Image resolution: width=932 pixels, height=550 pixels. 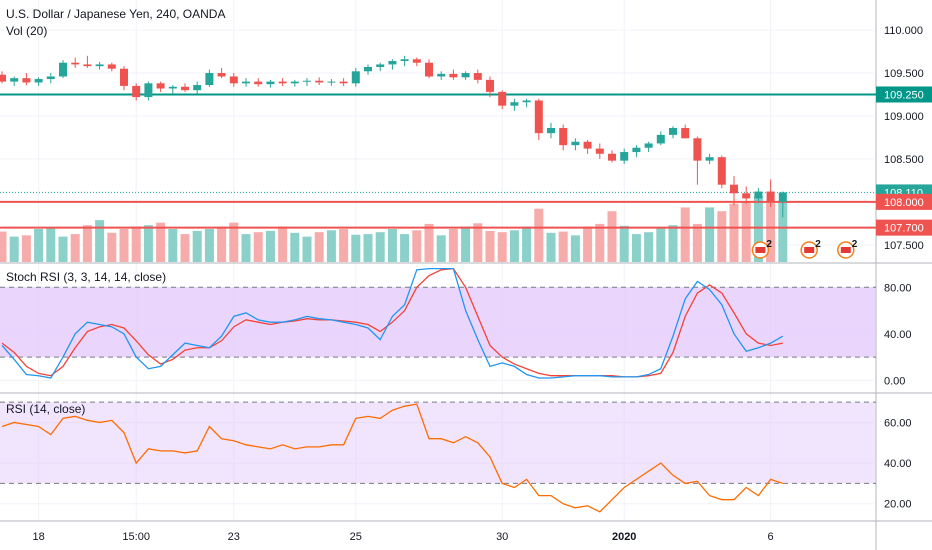 What do you see at coordinates (771, 537) in the screenshot?
I see `time-tick-label: 6` at bounding box center [771, 537].